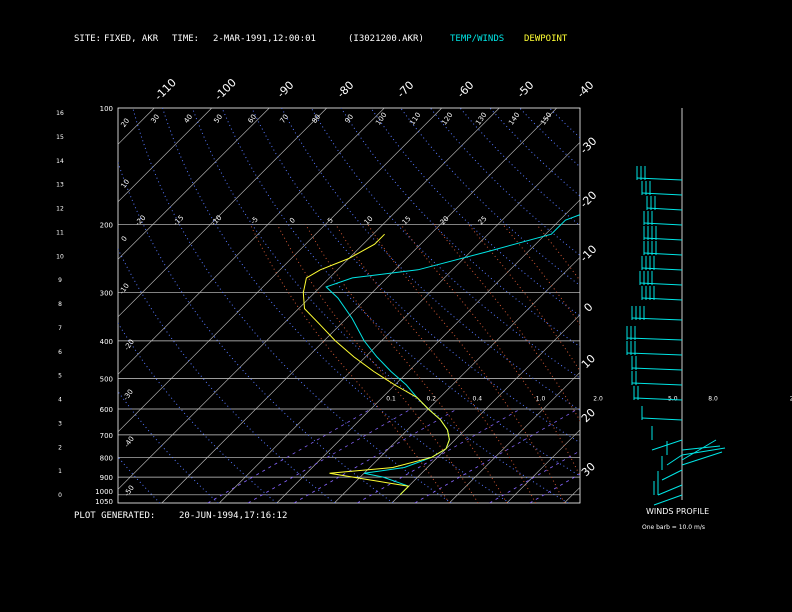 The height and width of the screenshot is (612, 792). What do you see at coordinates (129, 491) in the screenshot?
I see `dry-adiabat-label: -50` at bounding box center [129, 491].